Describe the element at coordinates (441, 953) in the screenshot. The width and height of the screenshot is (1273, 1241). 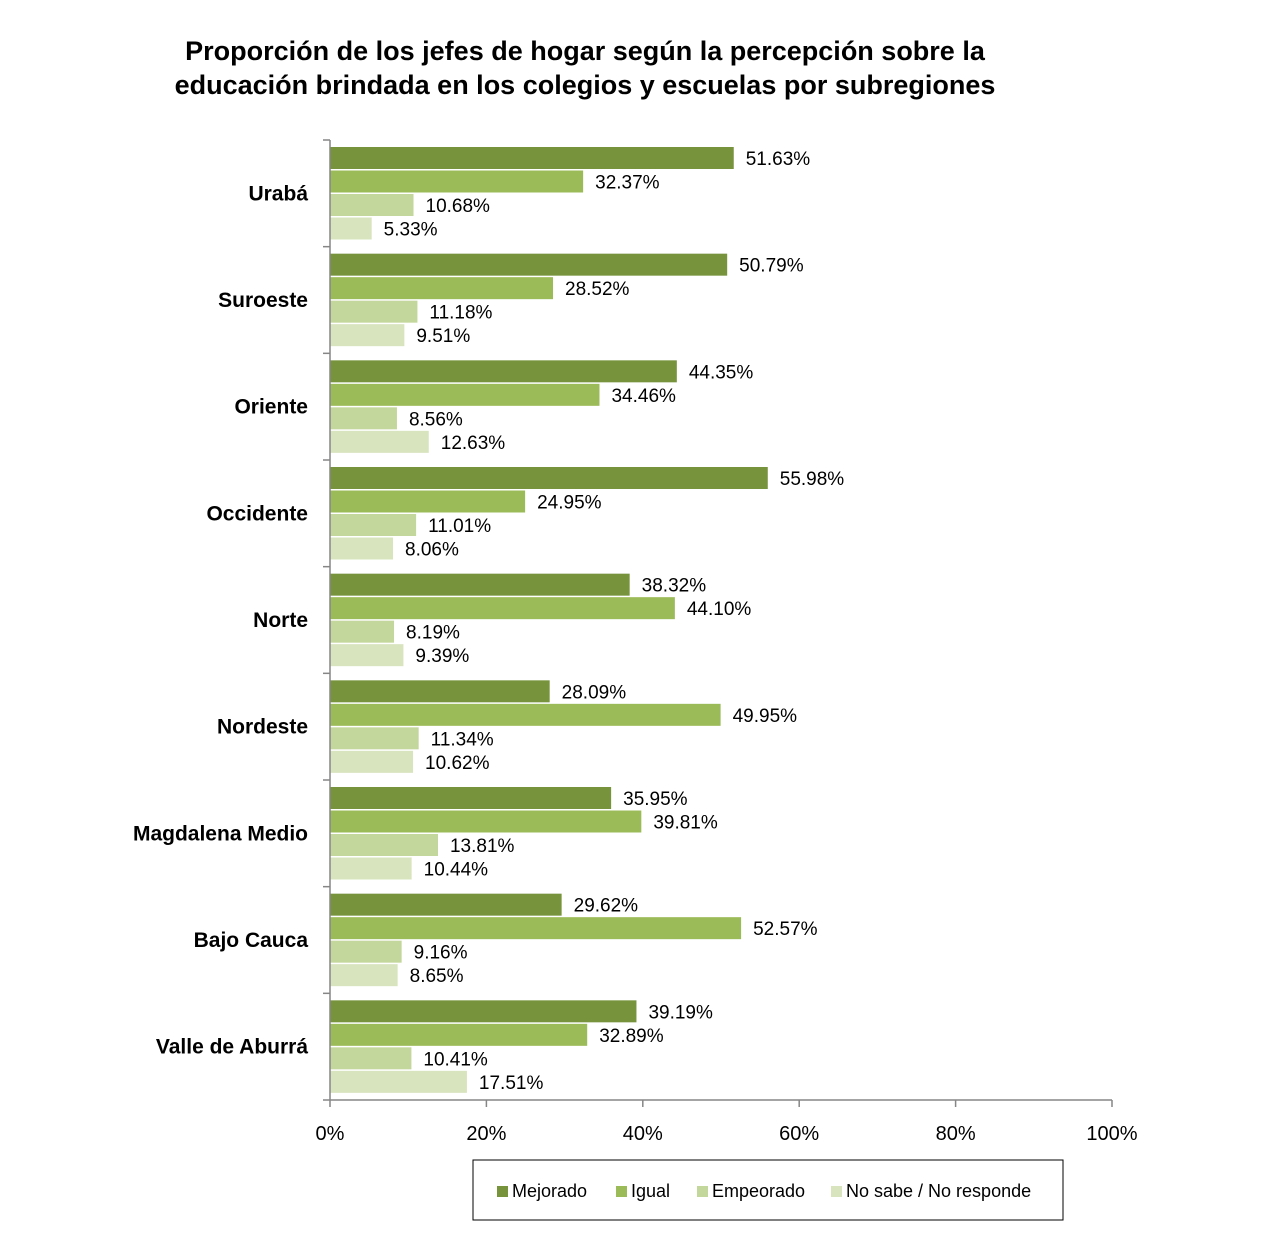
I see `data-label-3-8: 9.16%` at that location.